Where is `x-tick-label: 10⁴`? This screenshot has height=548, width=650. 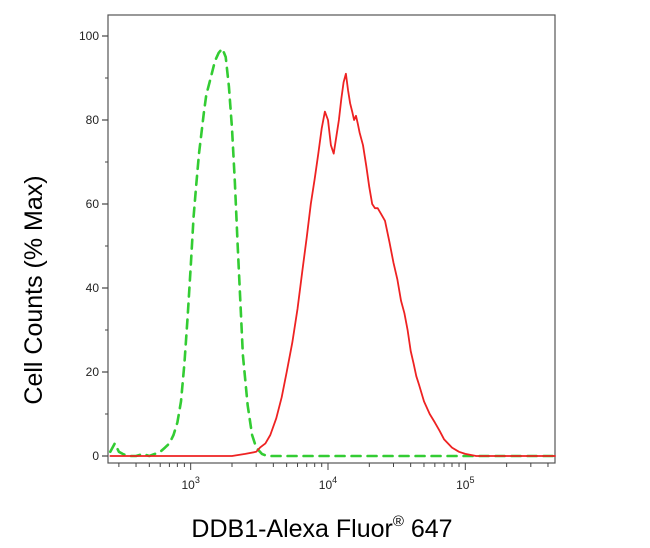
x-tick-label: 10⁴ is located at coordinates (328, 483).